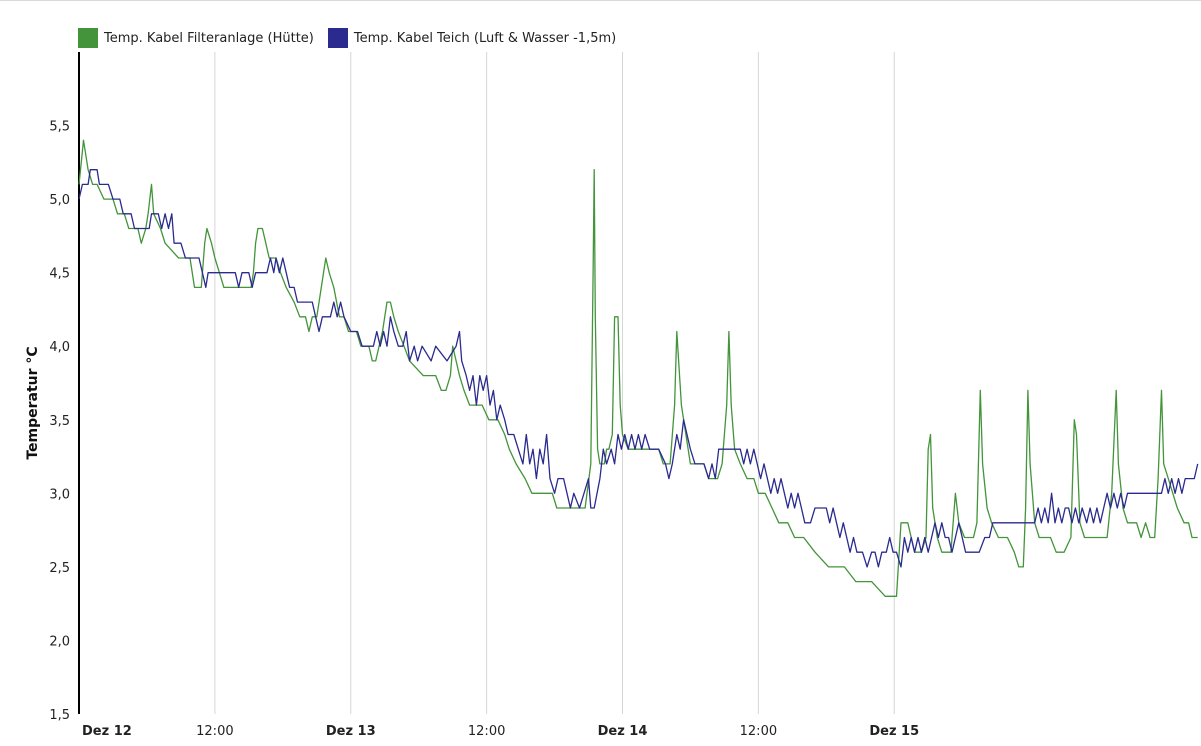 Image resolution: width=1201 pixels, height=746 pixels. What do you see at coordinates (623, 731) in the screenshot?
I see `x-tick-label: Dez 14` at bounding box center [623, 731].